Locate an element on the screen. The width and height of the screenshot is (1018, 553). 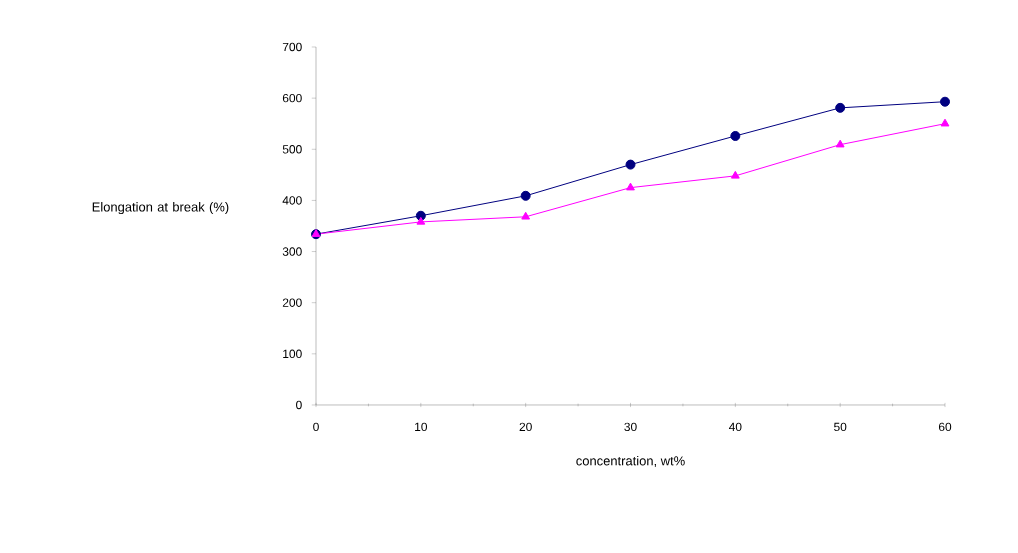
y-tick-label: 600 is located at coordinates (292, 98).